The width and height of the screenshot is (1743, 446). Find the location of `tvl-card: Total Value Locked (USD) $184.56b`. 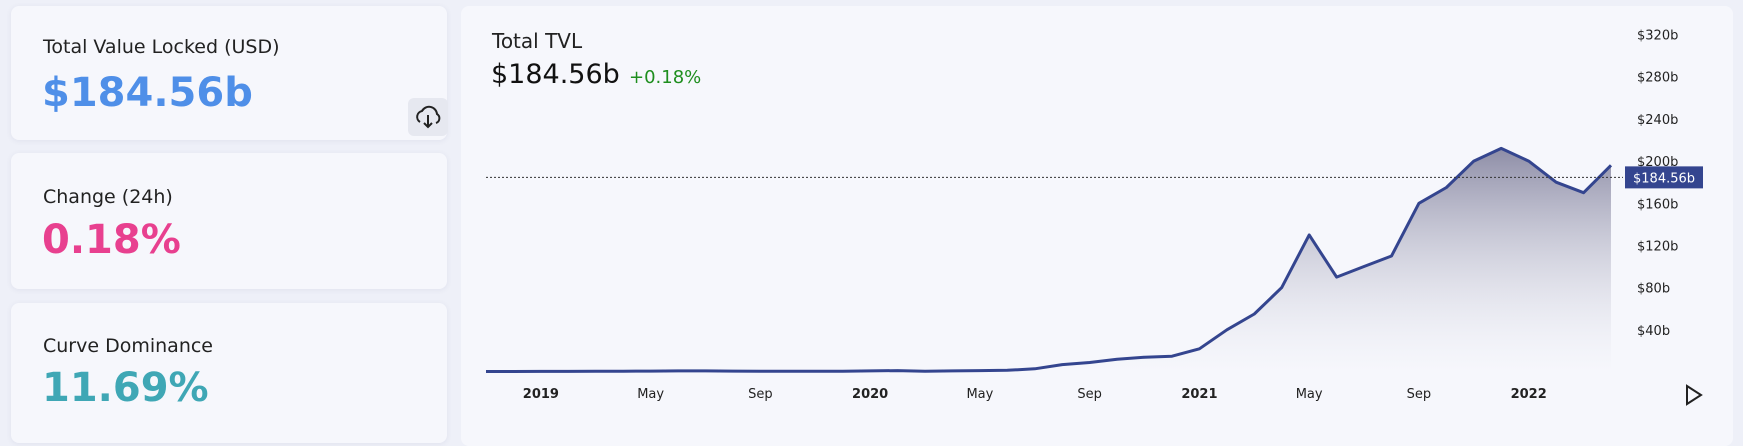

tvl-card: Total Value Locked (USD) $184.56b is located at coordinates (229, 73).